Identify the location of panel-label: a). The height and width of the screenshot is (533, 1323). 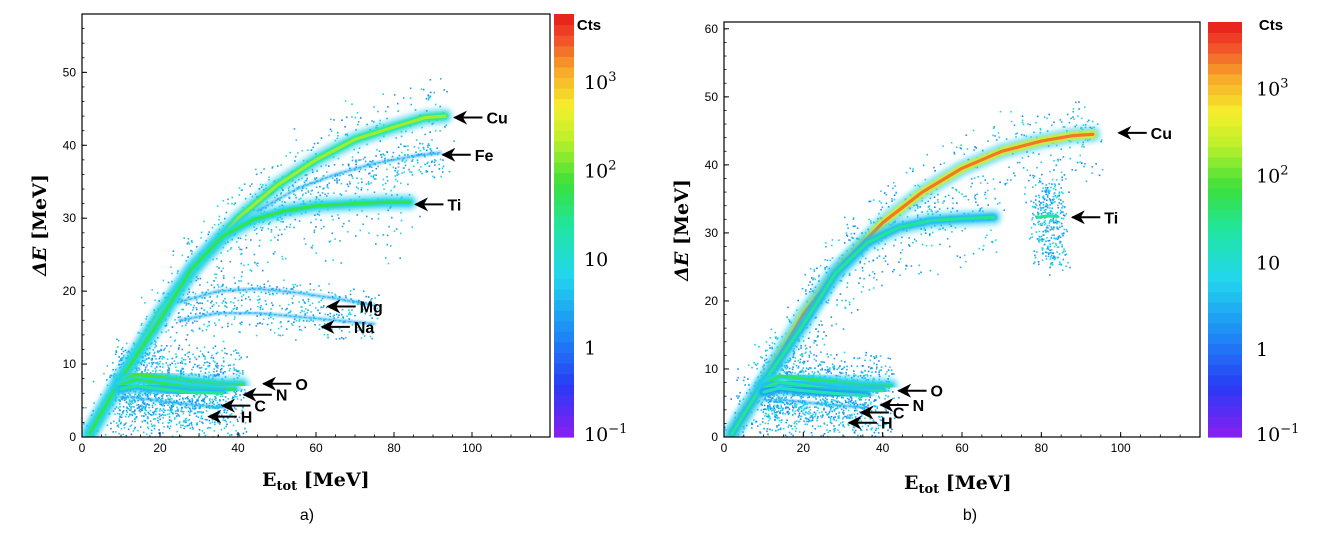
(307, 515).